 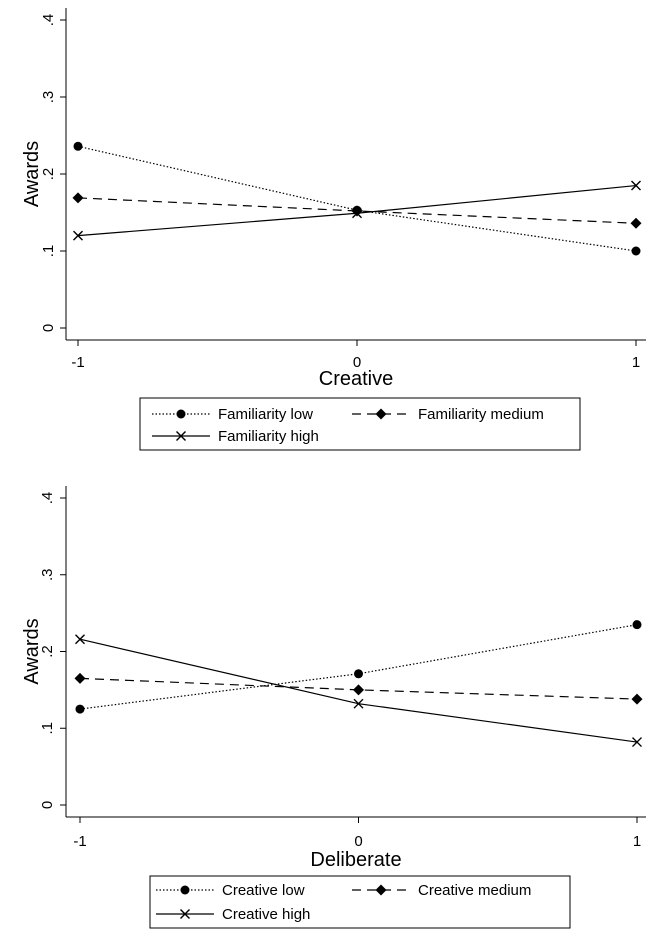 I want to click on legend-label: Creative medium, so click(x=474, y=890).